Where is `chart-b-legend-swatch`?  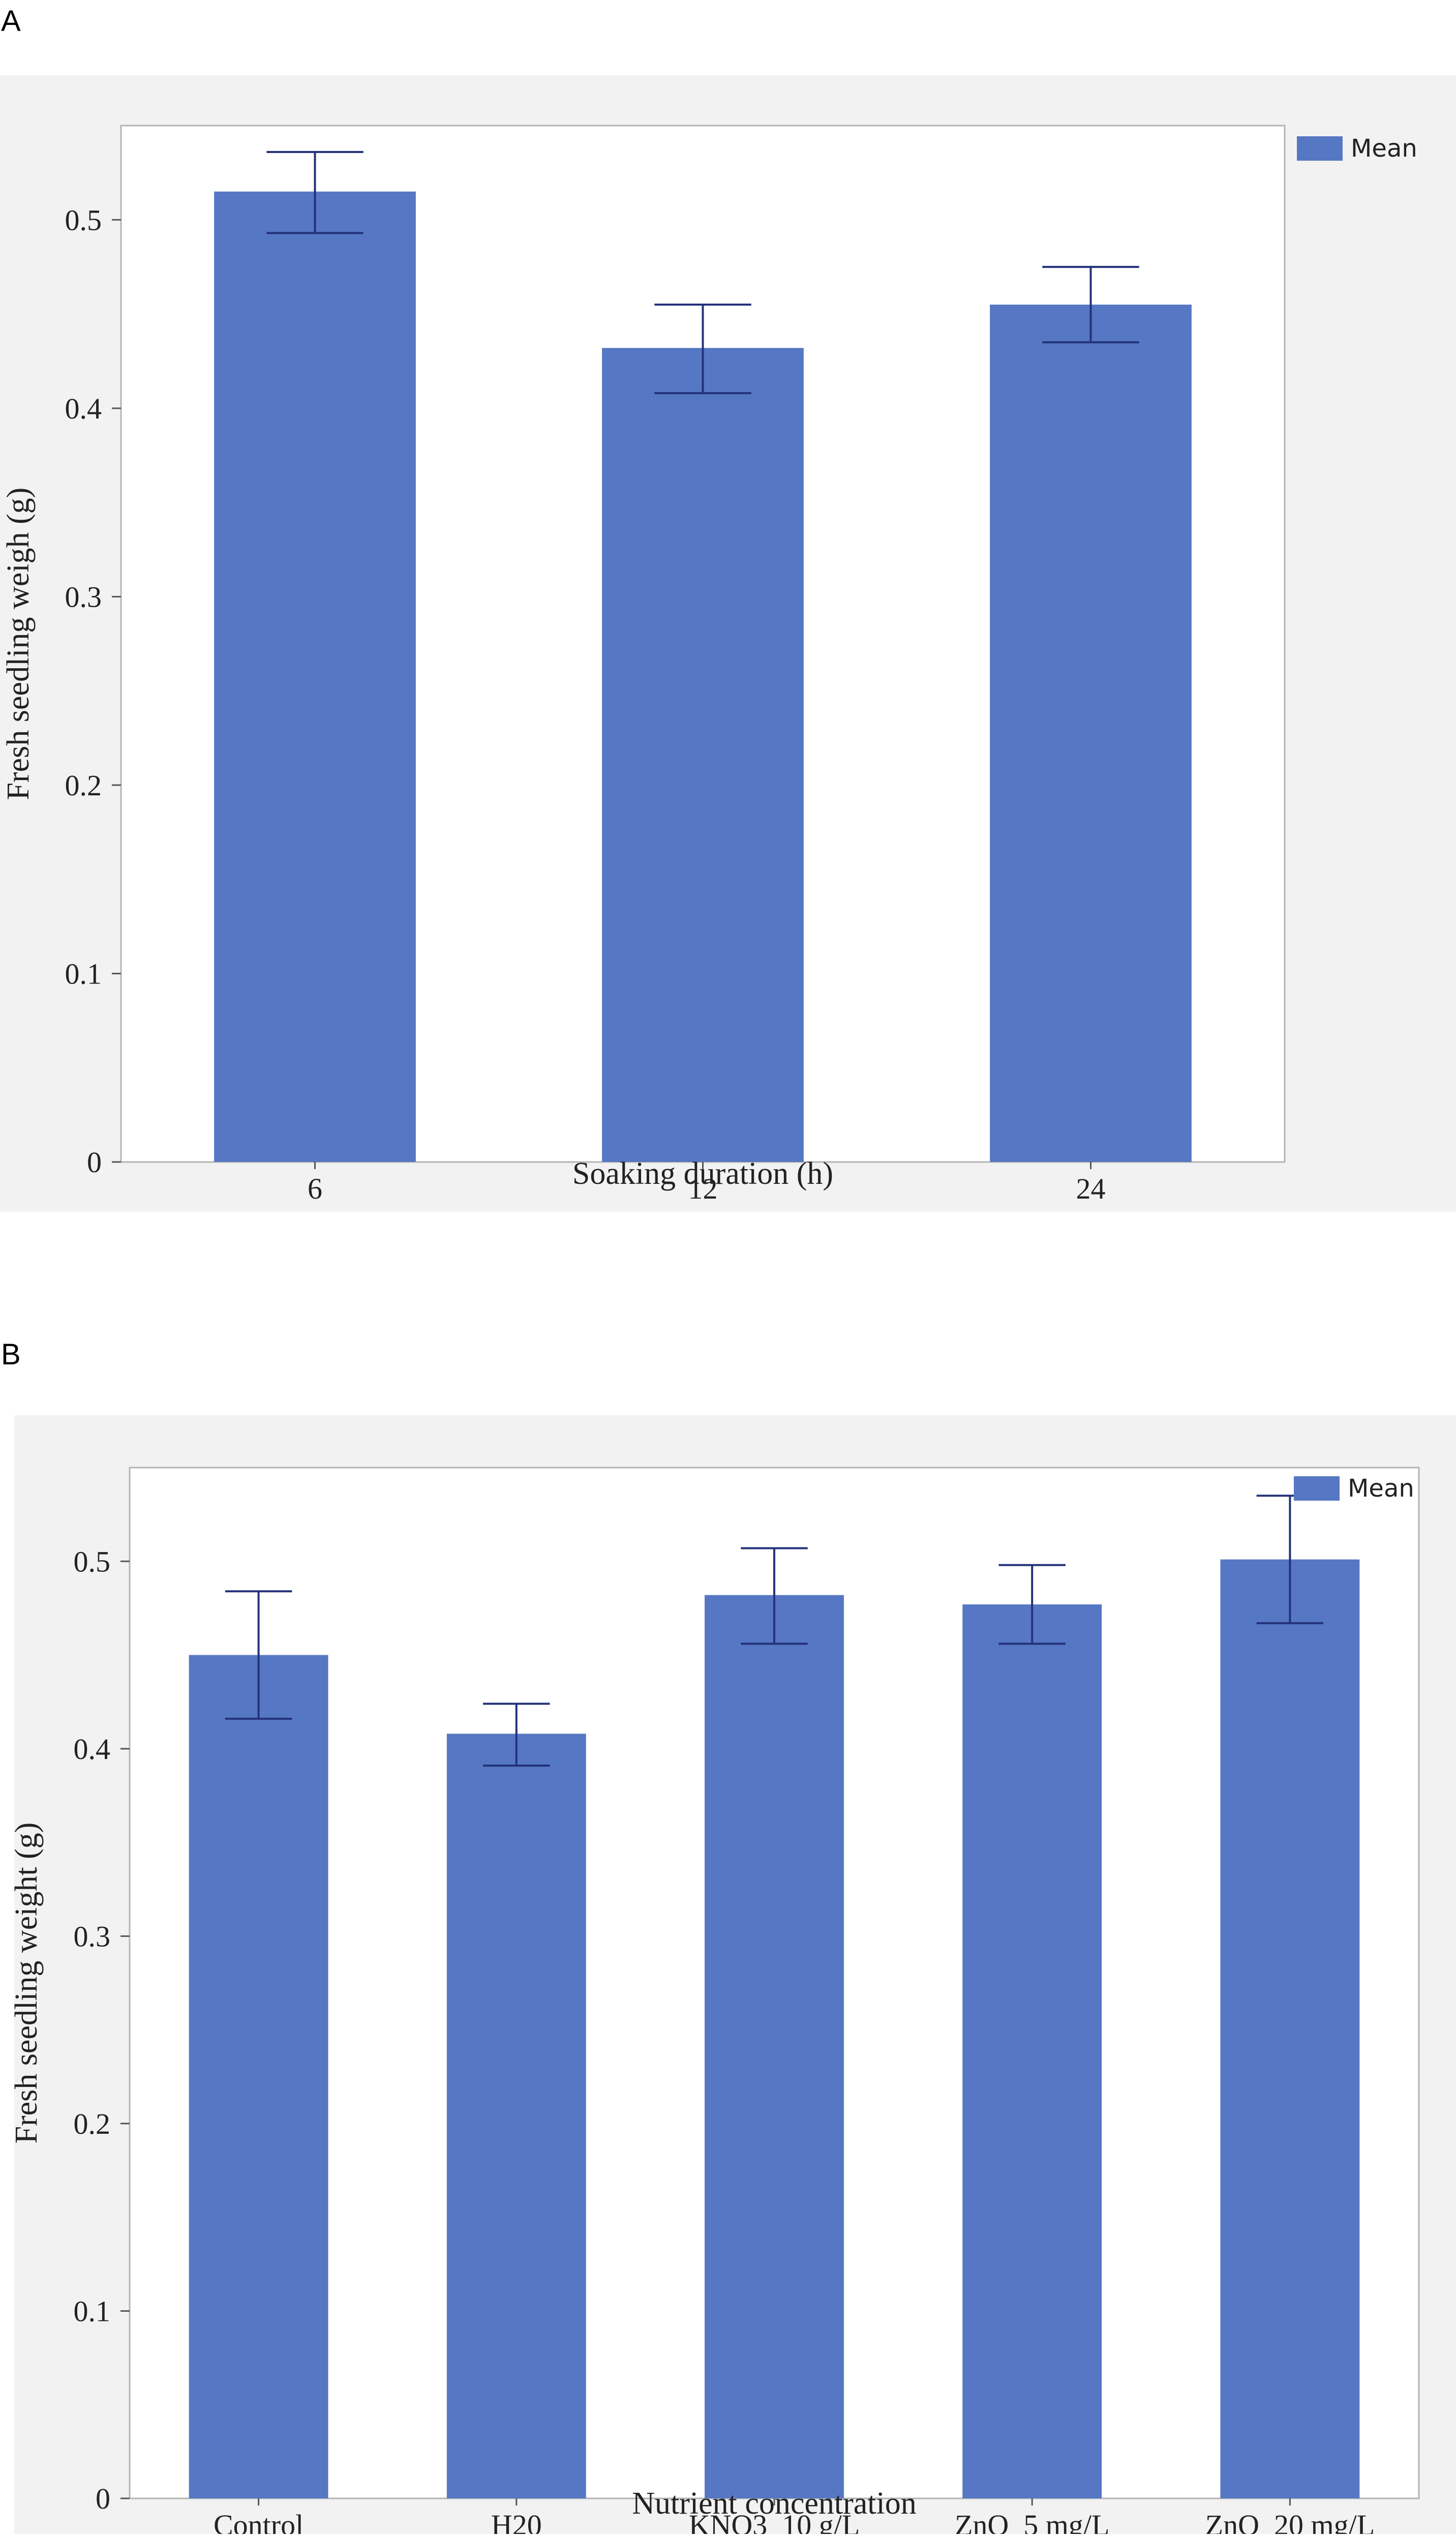 chart-b-legend-swatch is located at coordinates (1317, 1489).